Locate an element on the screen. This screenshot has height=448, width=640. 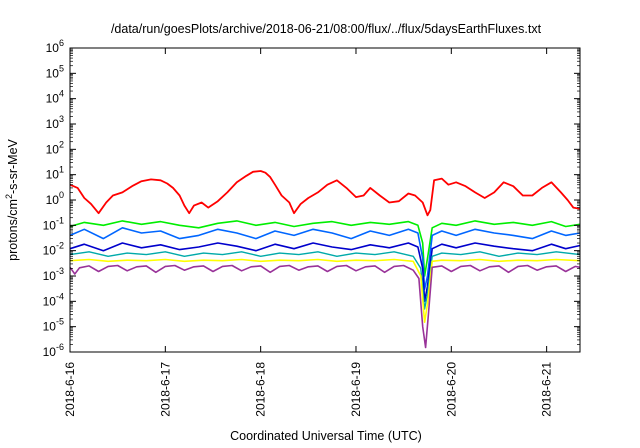
y-tick-label-0: 10⁶ is located at coordinates (55, 46).